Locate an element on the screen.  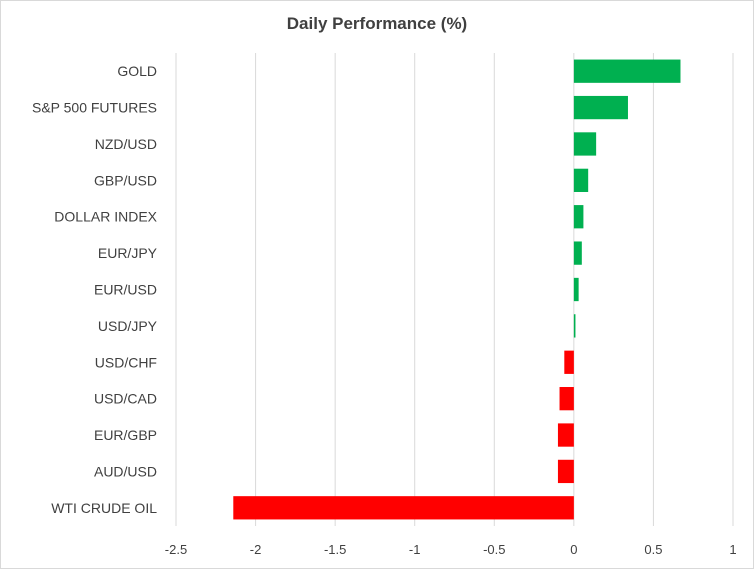
category-label: USD/JPY is located at coordinates (128, 326).